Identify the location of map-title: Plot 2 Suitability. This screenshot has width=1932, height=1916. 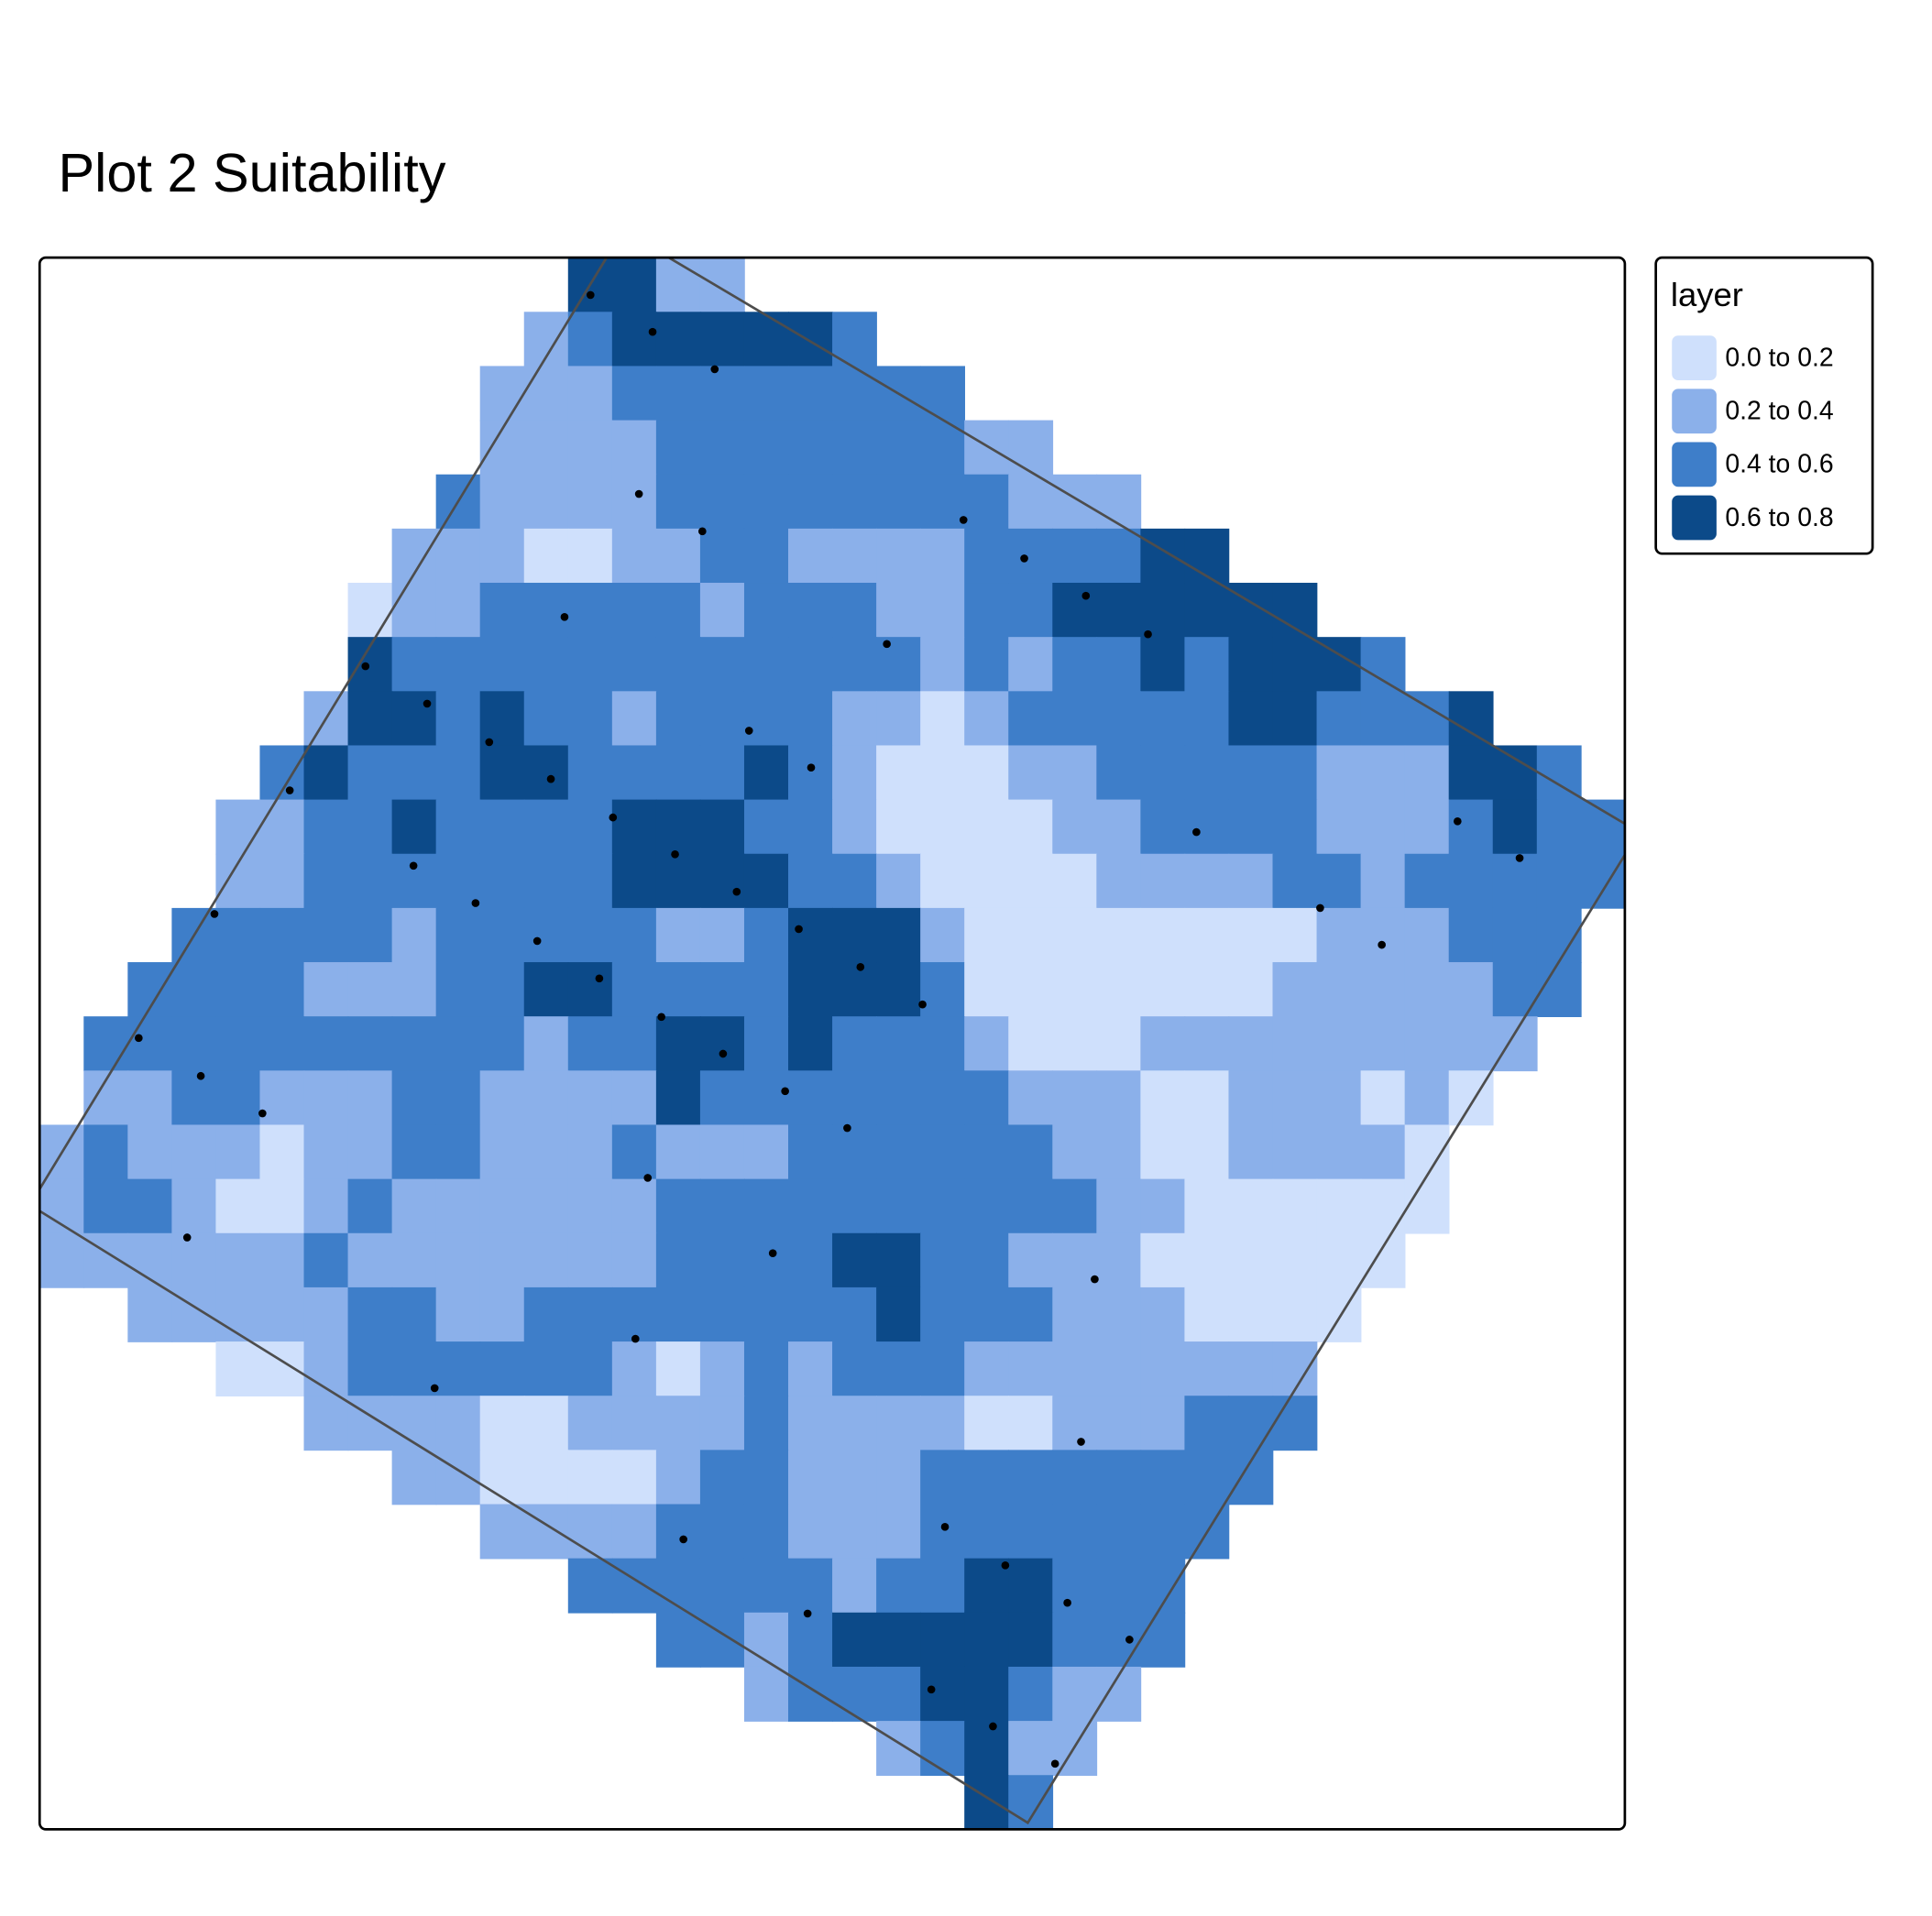
(253, 172).